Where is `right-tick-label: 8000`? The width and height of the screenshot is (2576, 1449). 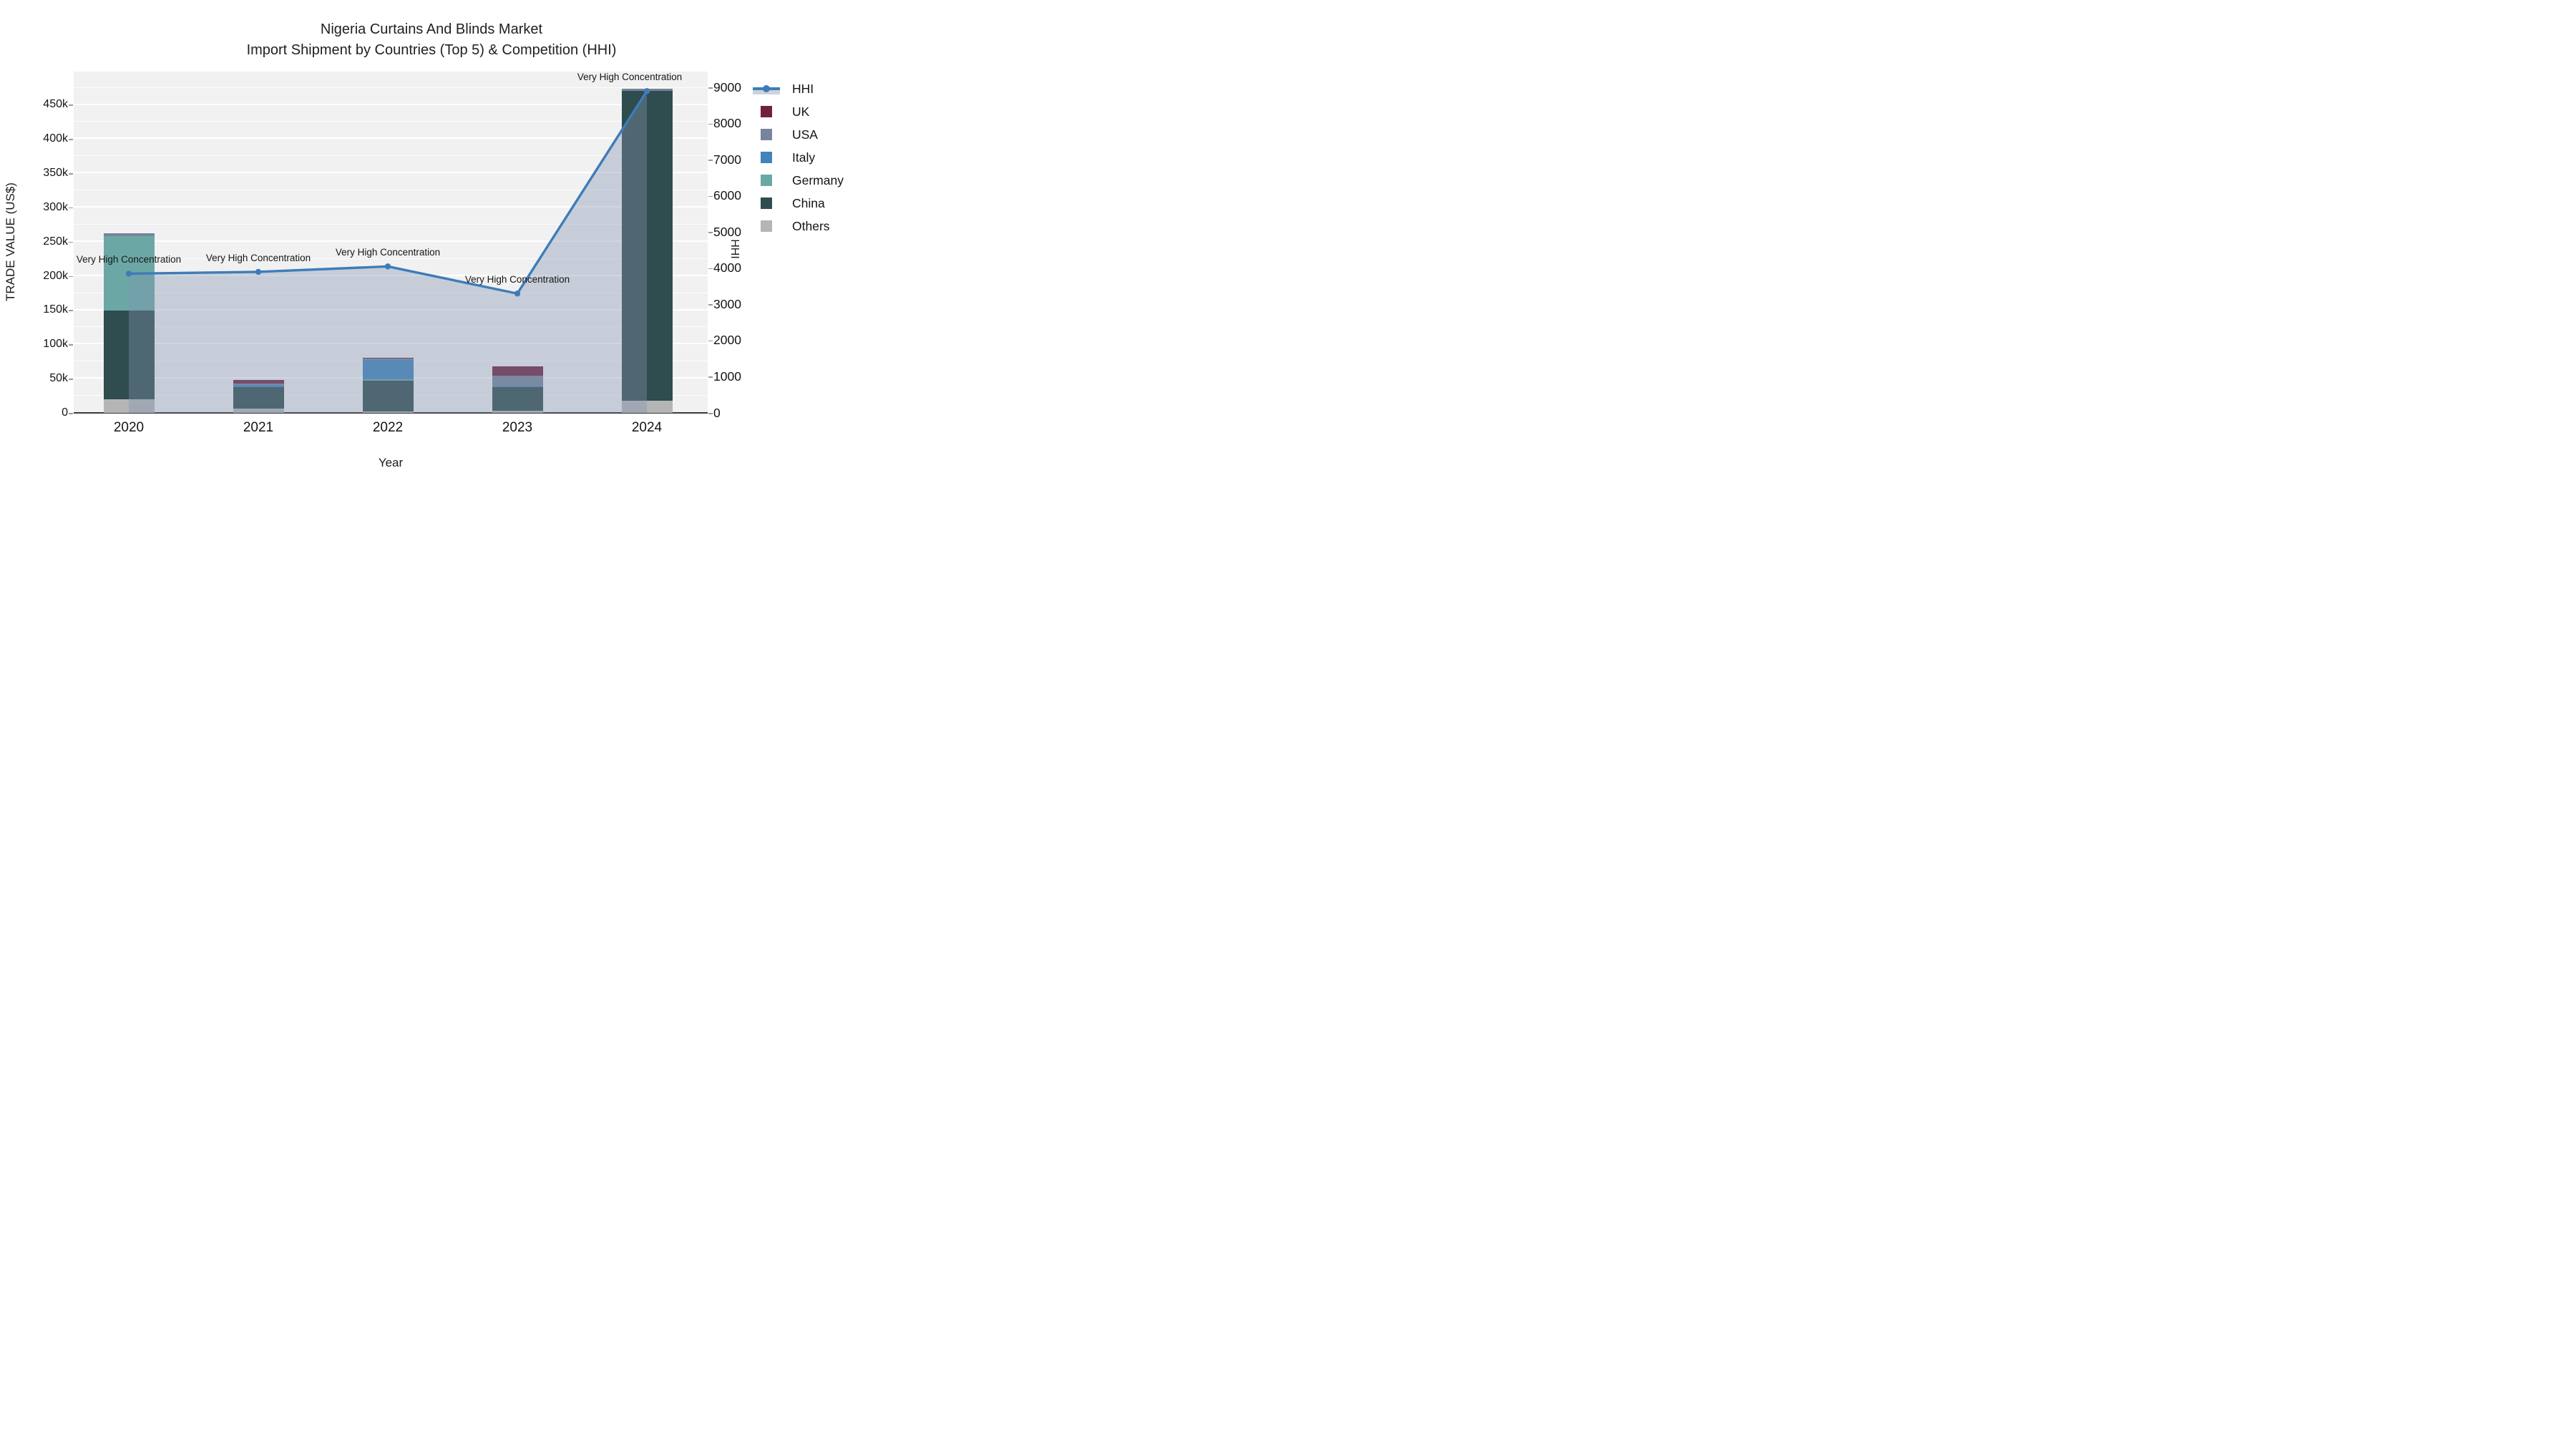
right-tick-label: 8000 is located at coordinates (727, 123).